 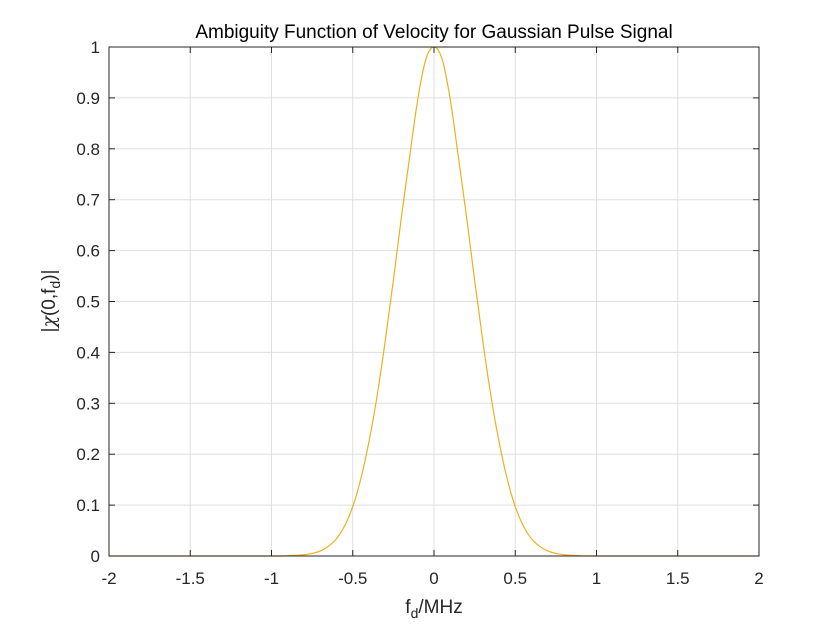 I want to click on y-axis-label-chi: χ, so click(x=49, y=322).